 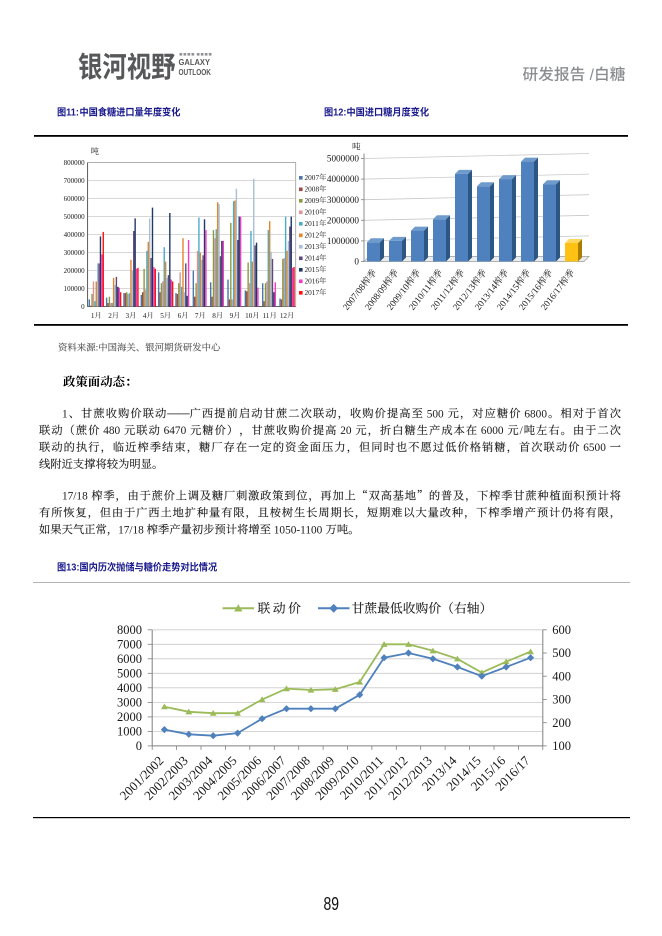 I want to click on svg-text: 10, so click(x=249, y=316).